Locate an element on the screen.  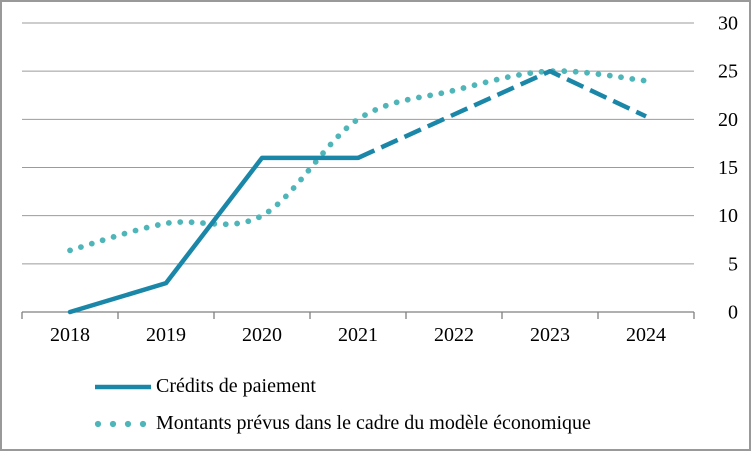
x-axis-label: 2021 is located at coordinates (358, 335).